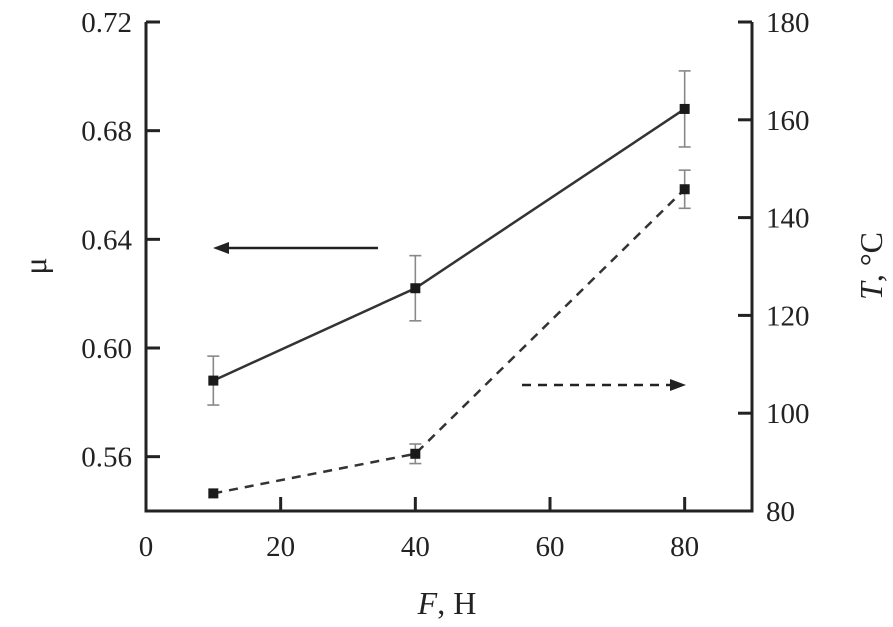 This screenshot has width=893, height=627. Describe the element at coordinates (280, 547) in the screenshot. I see `x-tick-label: 20` at that location.